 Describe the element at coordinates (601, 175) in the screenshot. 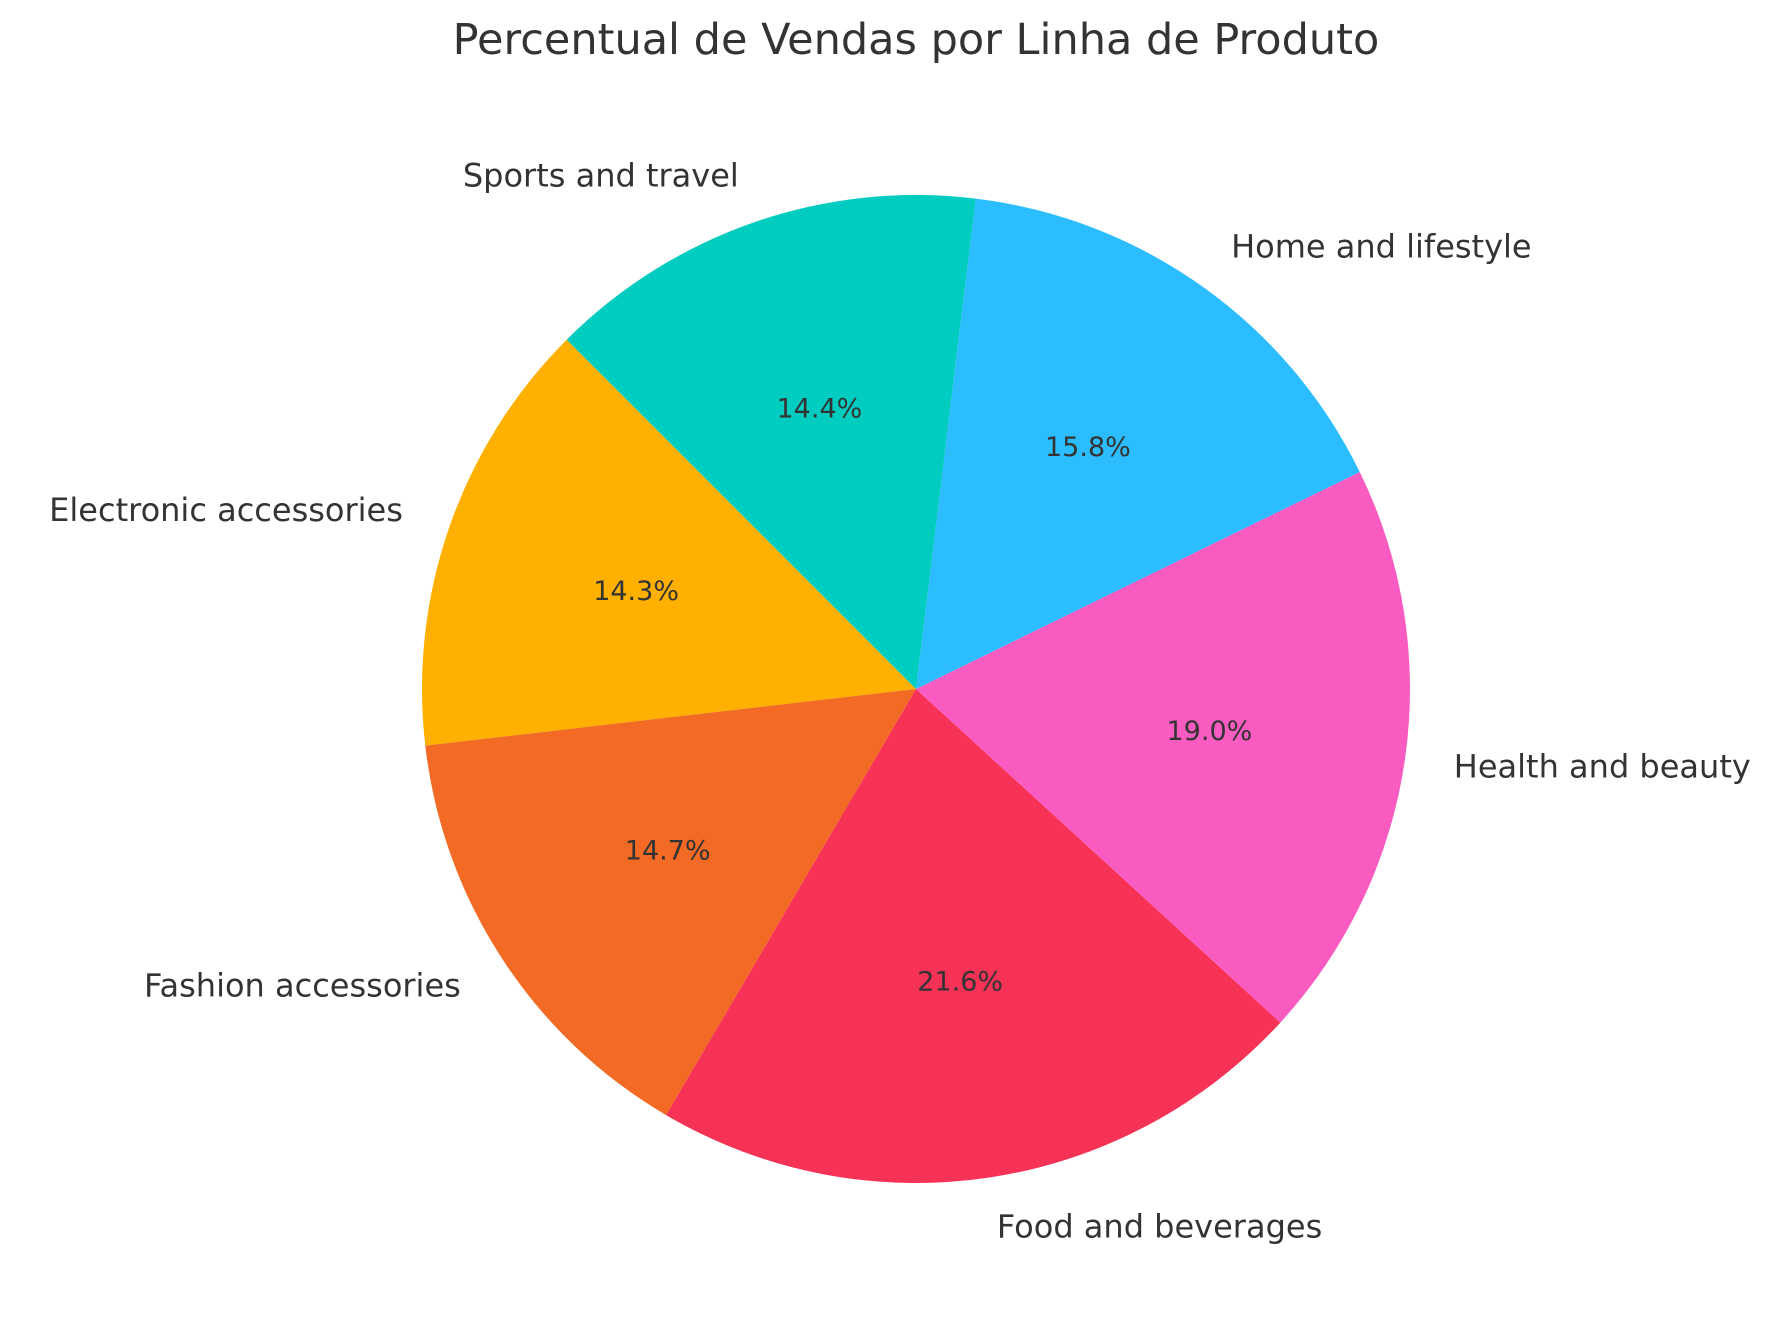

I see `category-label-sports-and-travel: Sports and travel` at that location.